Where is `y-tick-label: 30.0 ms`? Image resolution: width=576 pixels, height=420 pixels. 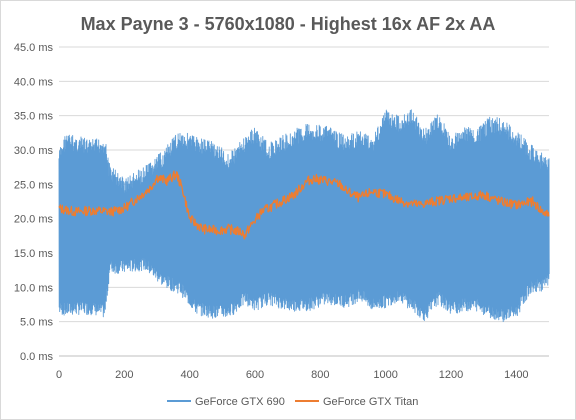 y-tick-label: 30.0 ms is located at coordinates (34, 151).